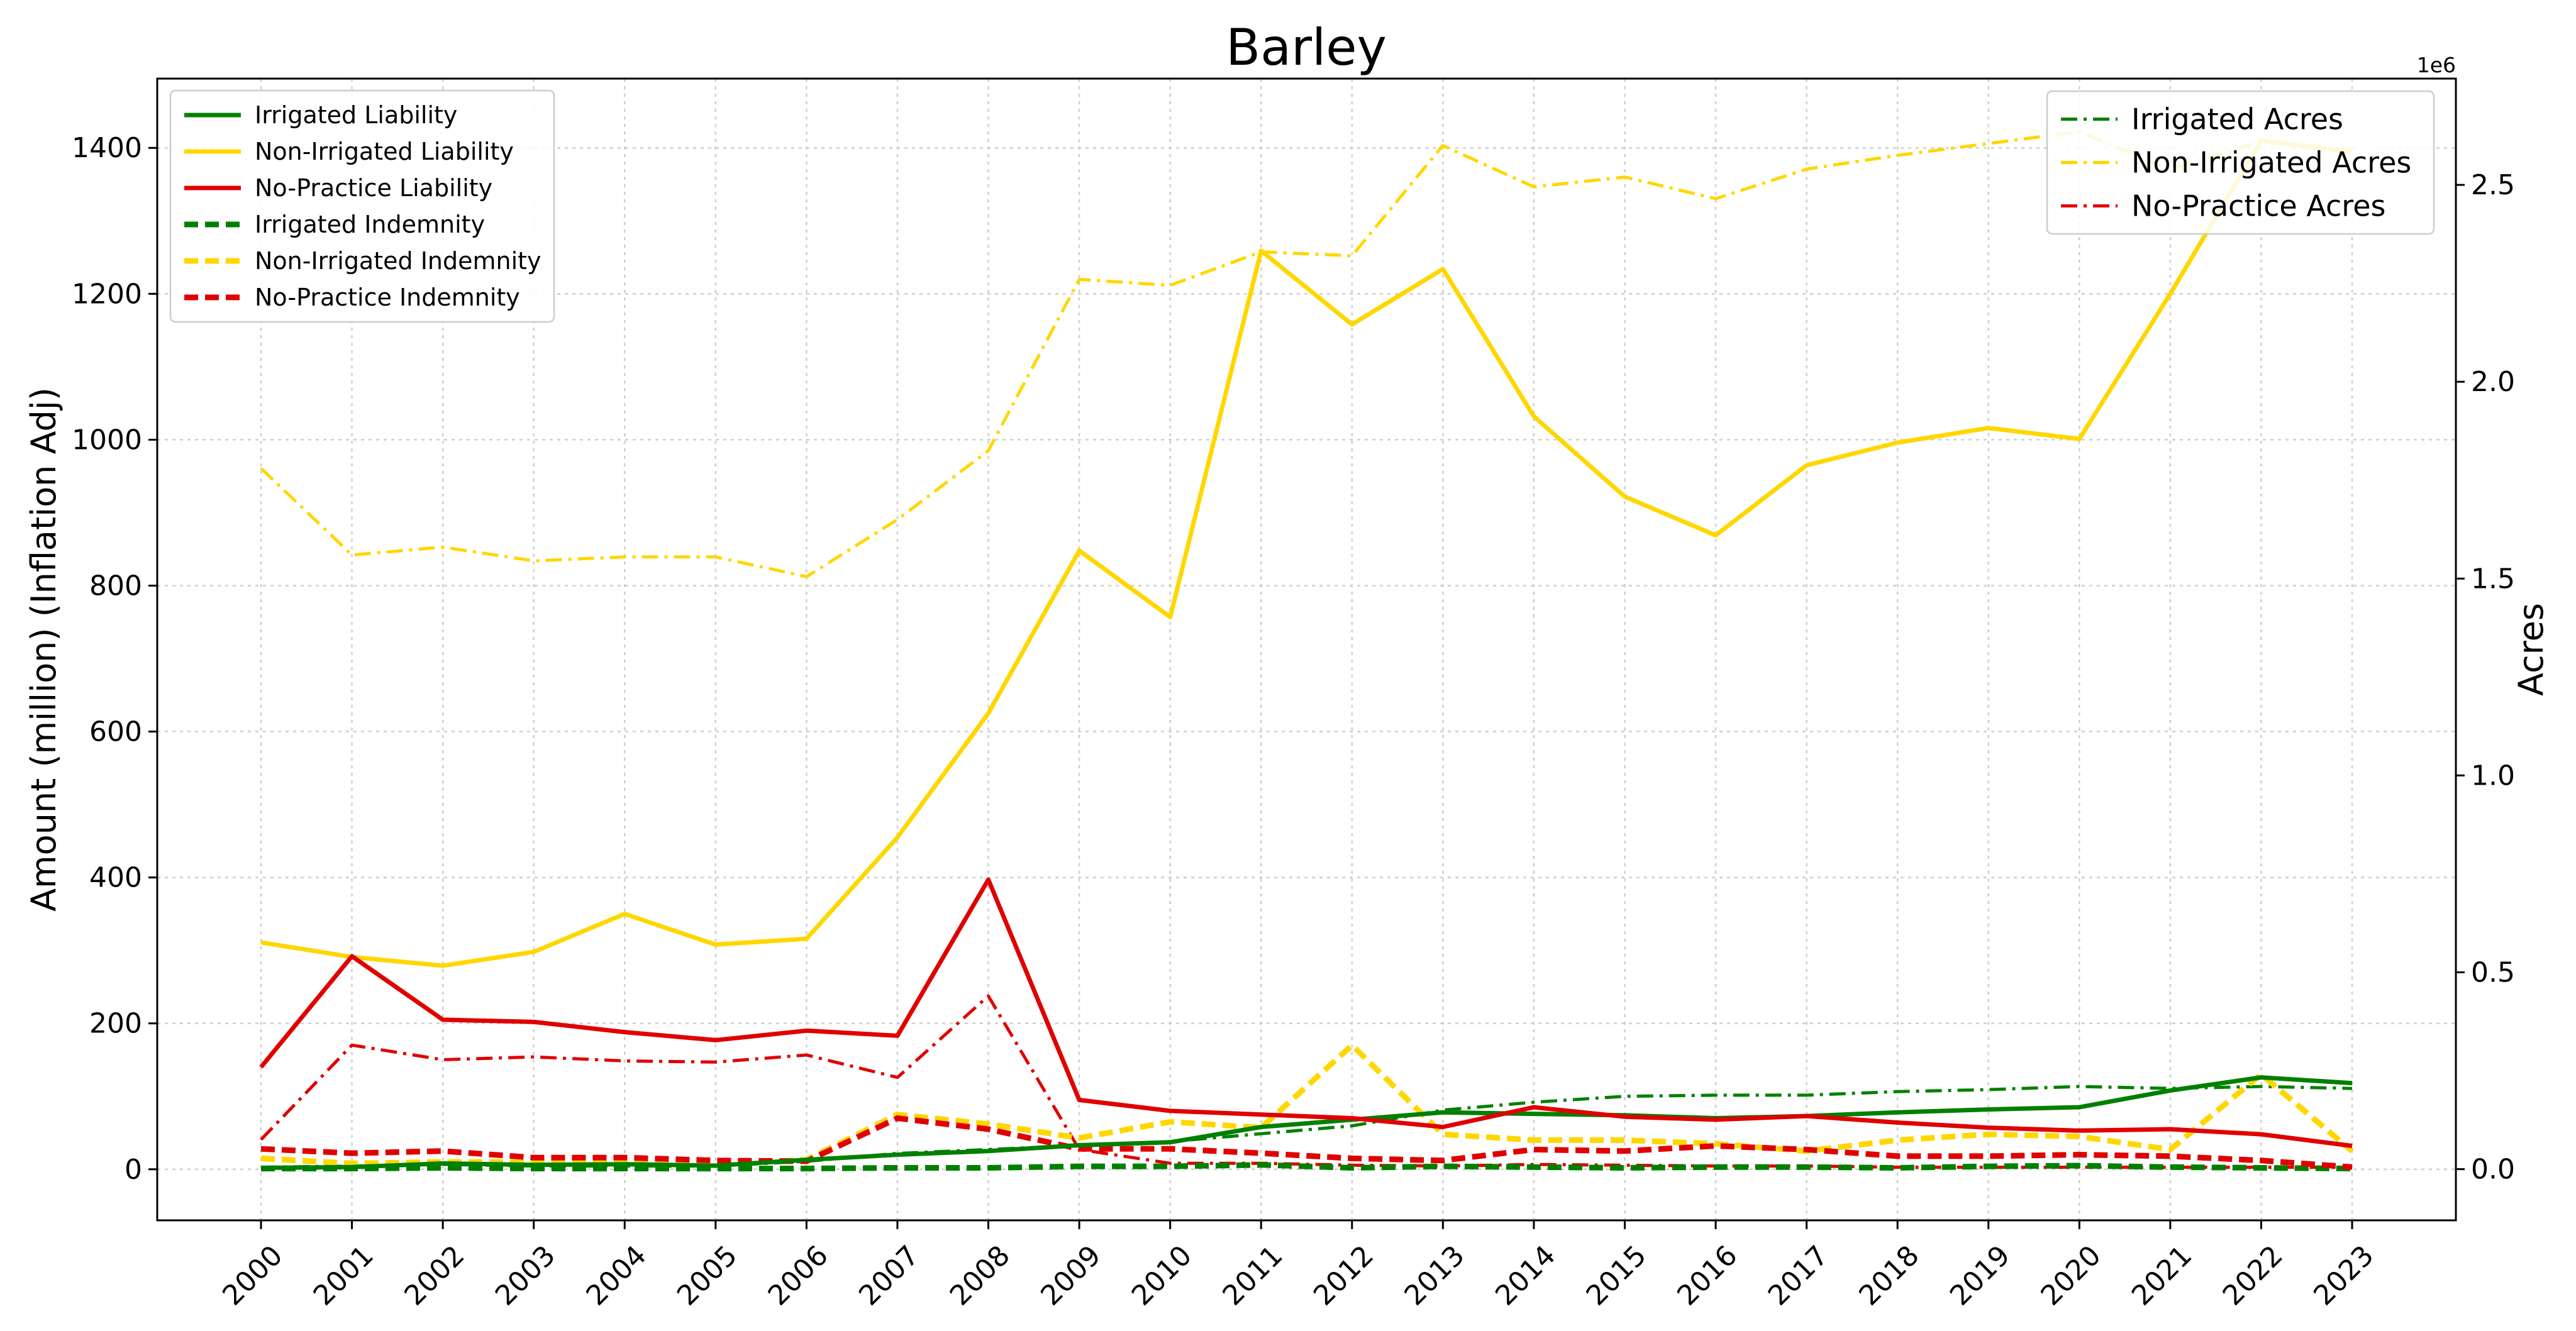  Describe the element at coordinates (2436, 65) in the screenshot. I see `y-axis-right-offset: 1e6` at that location.